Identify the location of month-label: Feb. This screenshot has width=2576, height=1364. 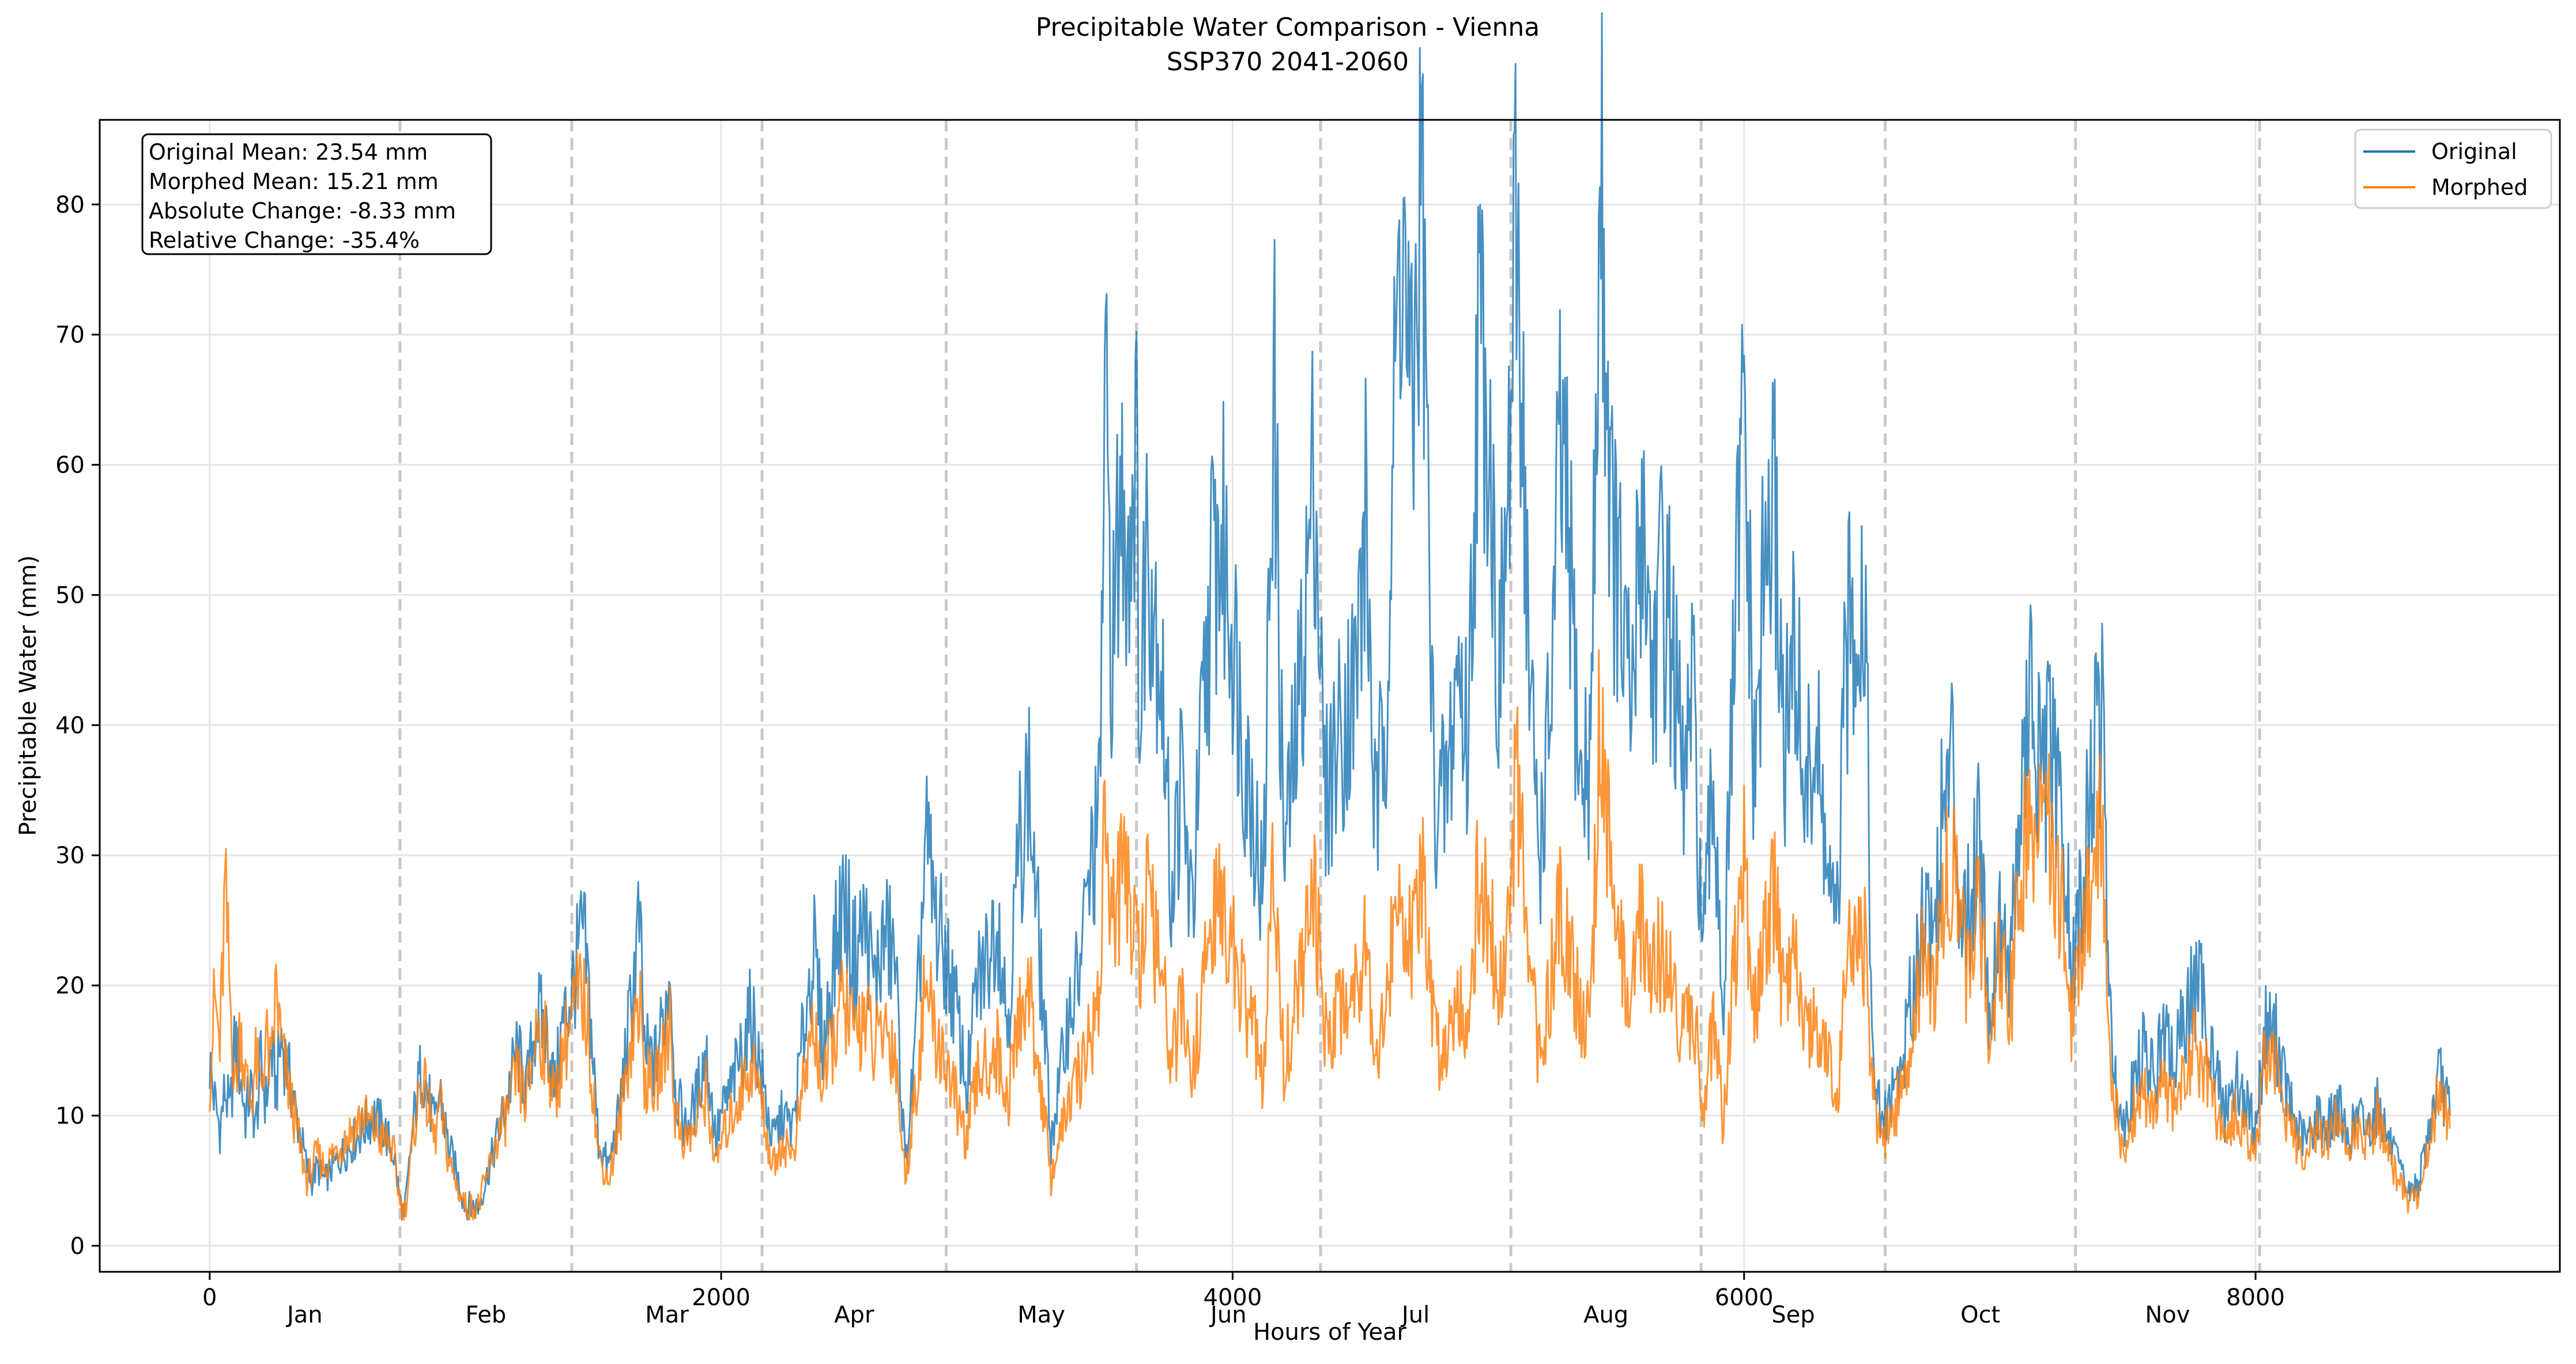
(486, 1315).